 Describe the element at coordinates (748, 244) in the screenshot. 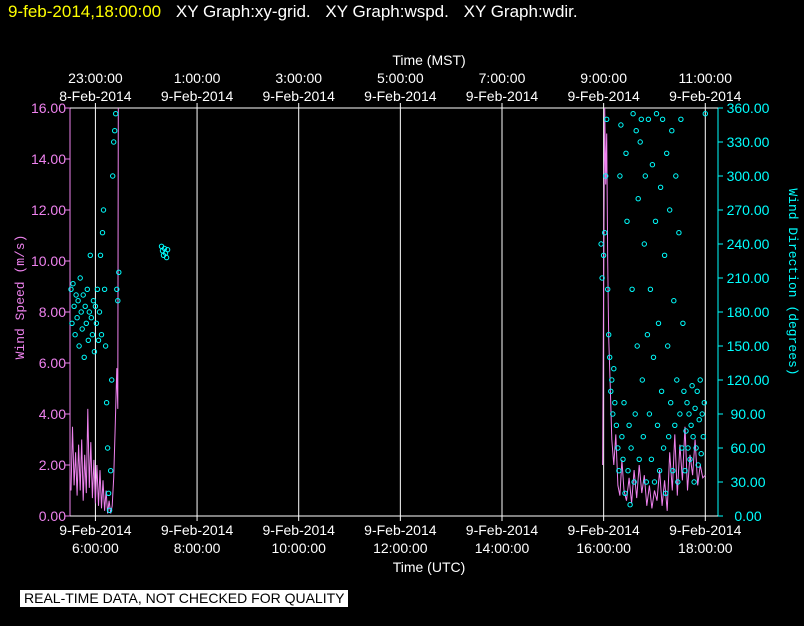

I see `y-right-tick-label: 240.00` at that location.